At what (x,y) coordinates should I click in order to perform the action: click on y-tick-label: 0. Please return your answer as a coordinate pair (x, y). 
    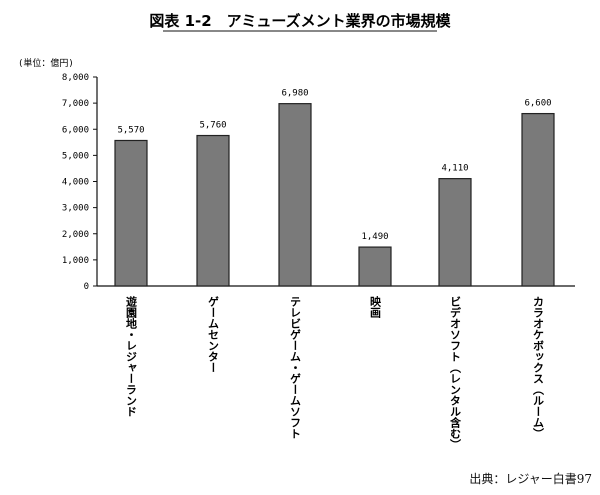
    Looking at the image, I should click on (86, 287).